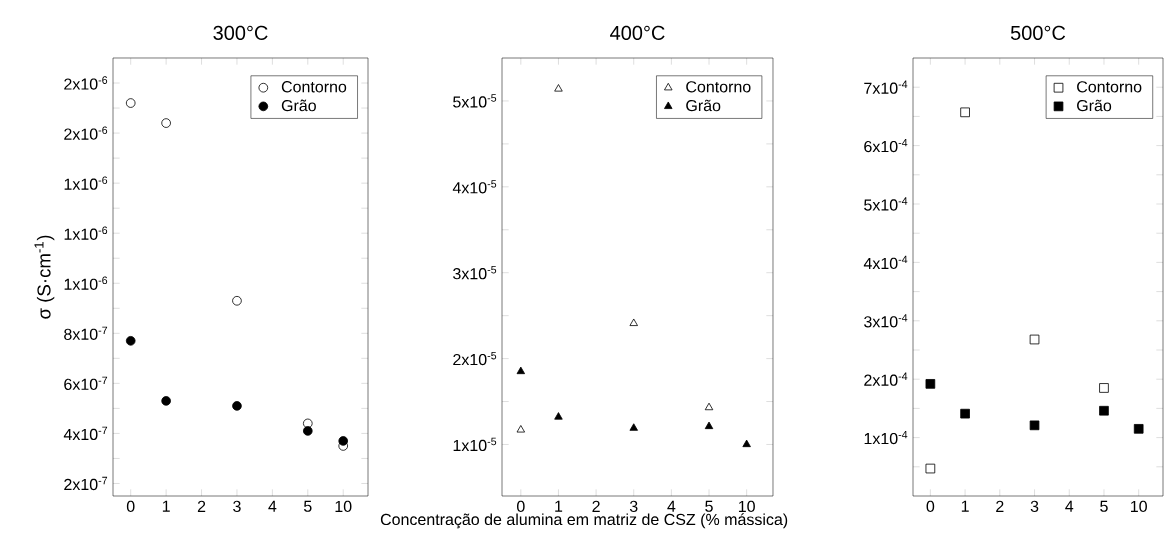  What do you see at coordinates (86, 383) in the screenshot?
I see `y-tick-label: 6x10$^{-7}$` at bounding box center [86, 383].